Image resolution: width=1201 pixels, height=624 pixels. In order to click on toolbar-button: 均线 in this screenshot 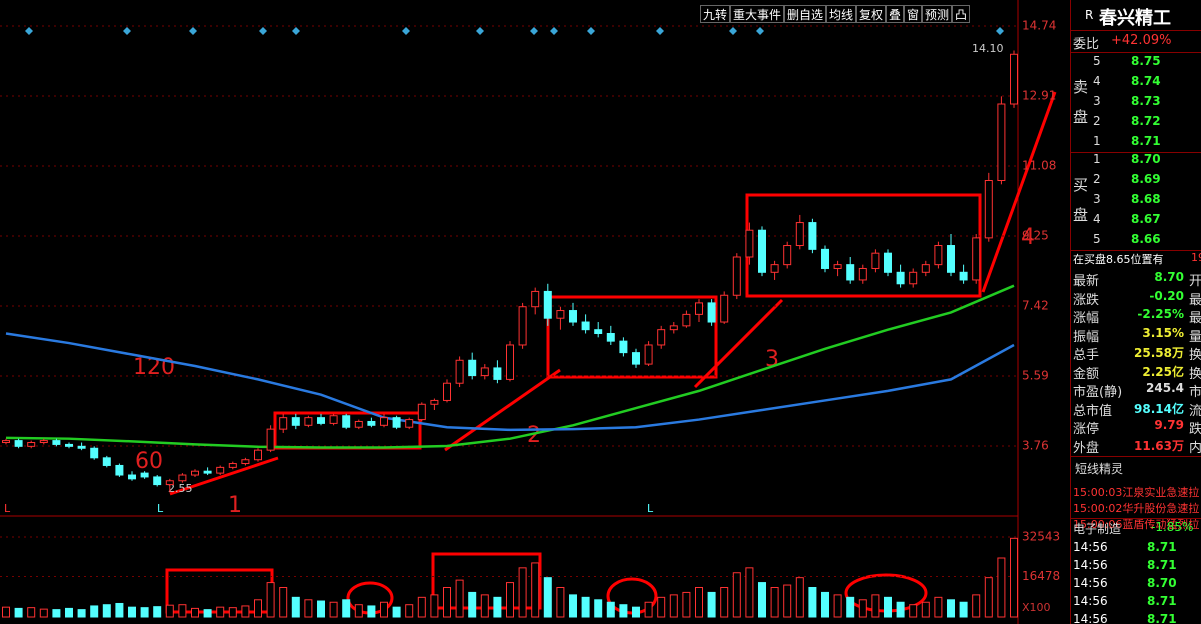, I will do `click(841, 14)`.